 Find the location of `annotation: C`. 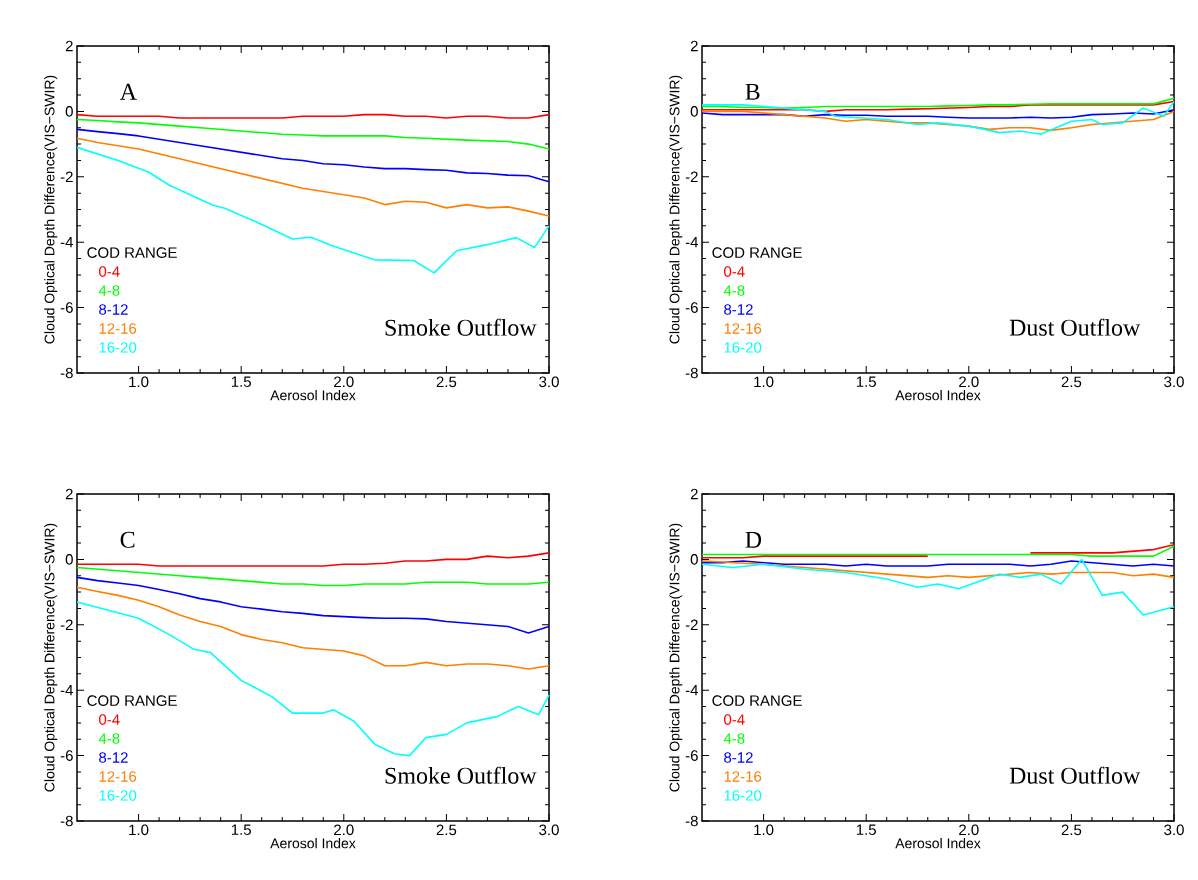

annotation: C is located at coordinates (127, 539).